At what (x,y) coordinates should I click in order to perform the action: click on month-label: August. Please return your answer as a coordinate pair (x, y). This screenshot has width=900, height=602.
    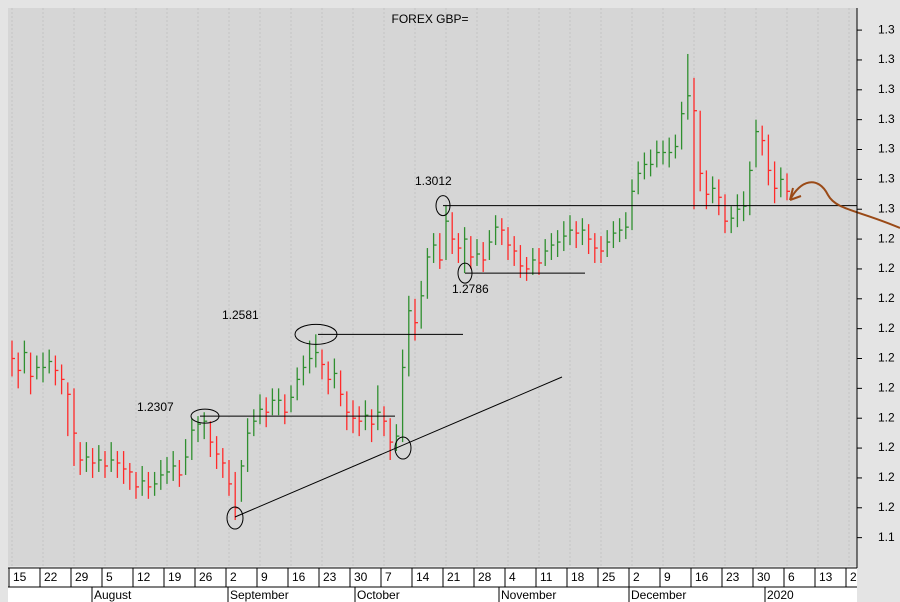
    Looking at the image, I should click on (113, 595).